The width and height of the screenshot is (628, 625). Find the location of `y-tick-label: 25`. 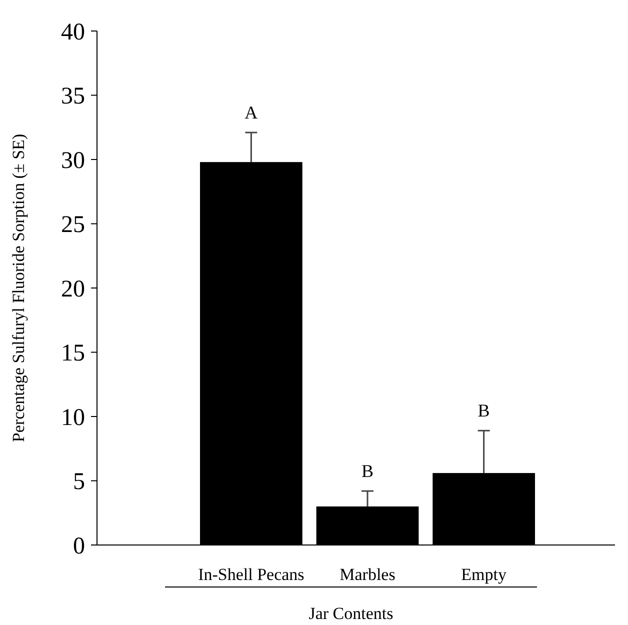

y-tick-label: 25 is located at coordinates (73, 225).